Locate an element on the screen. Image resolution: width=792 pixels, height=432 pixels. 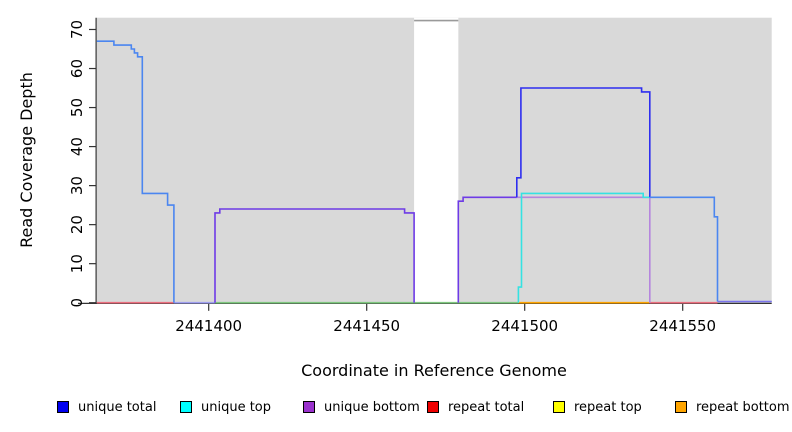
series-unique-total-top-right-shoulder is located at coordinates (684, 249).